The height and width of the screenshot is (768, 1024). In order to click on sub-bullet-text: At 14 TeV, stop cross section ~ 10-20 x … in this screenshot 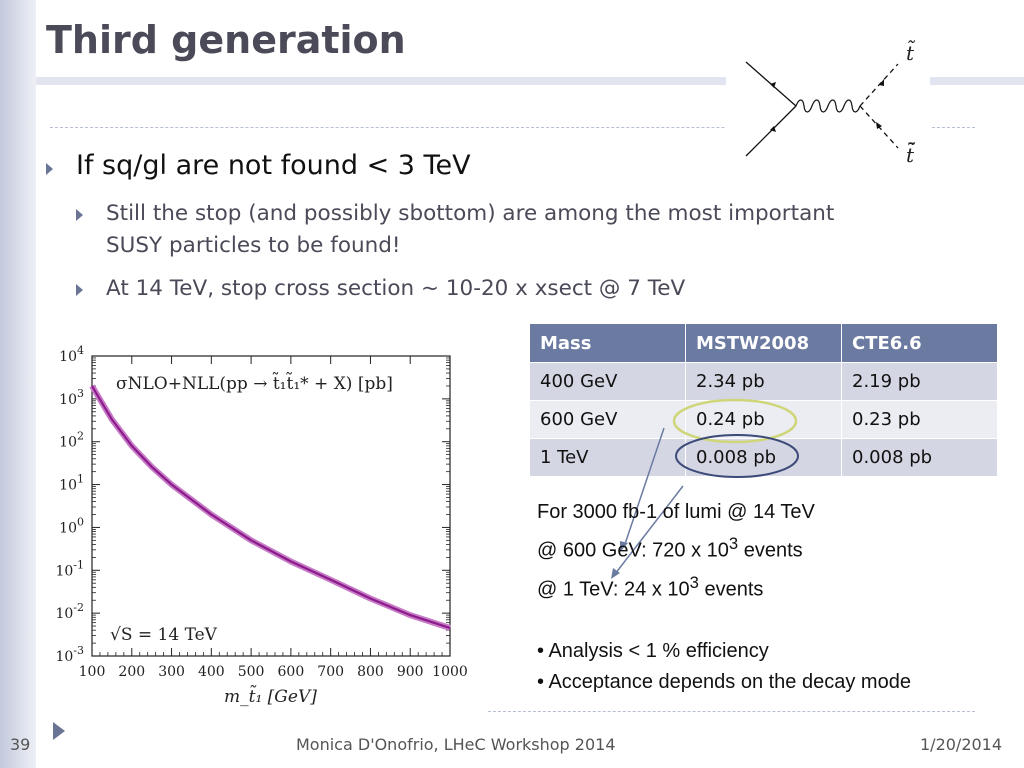, I will do `click(396, 288)`.